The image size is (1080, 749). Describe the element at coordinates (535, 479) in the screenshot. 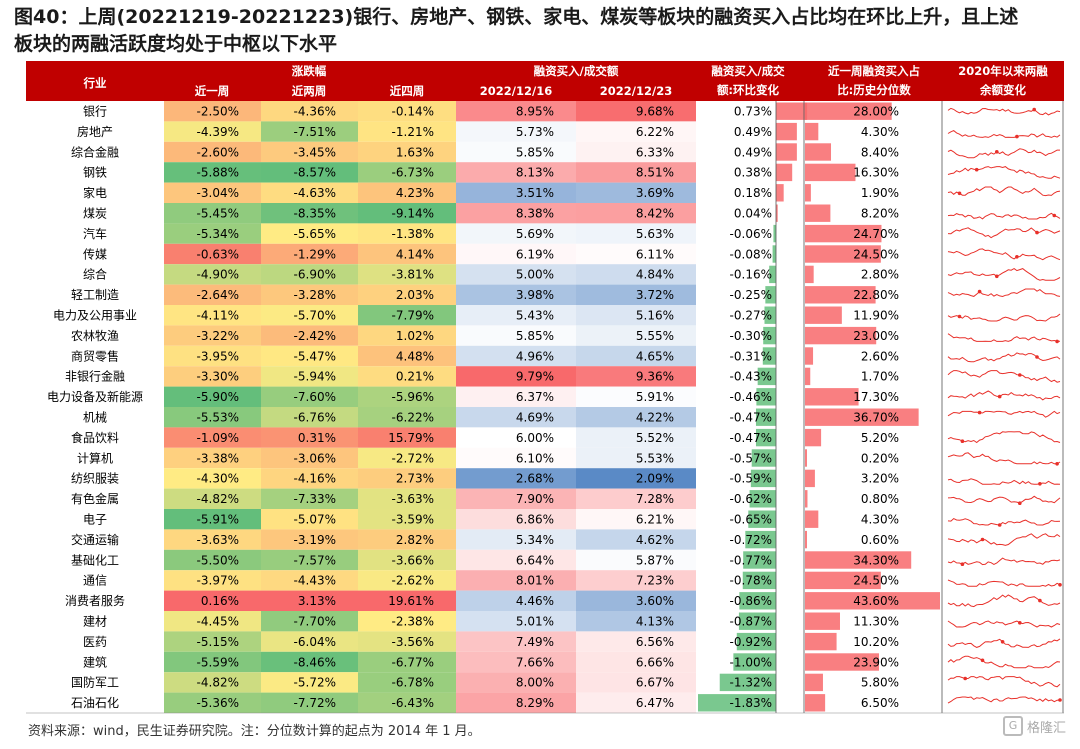

I see `cell-r1: 2.68%` at that location.